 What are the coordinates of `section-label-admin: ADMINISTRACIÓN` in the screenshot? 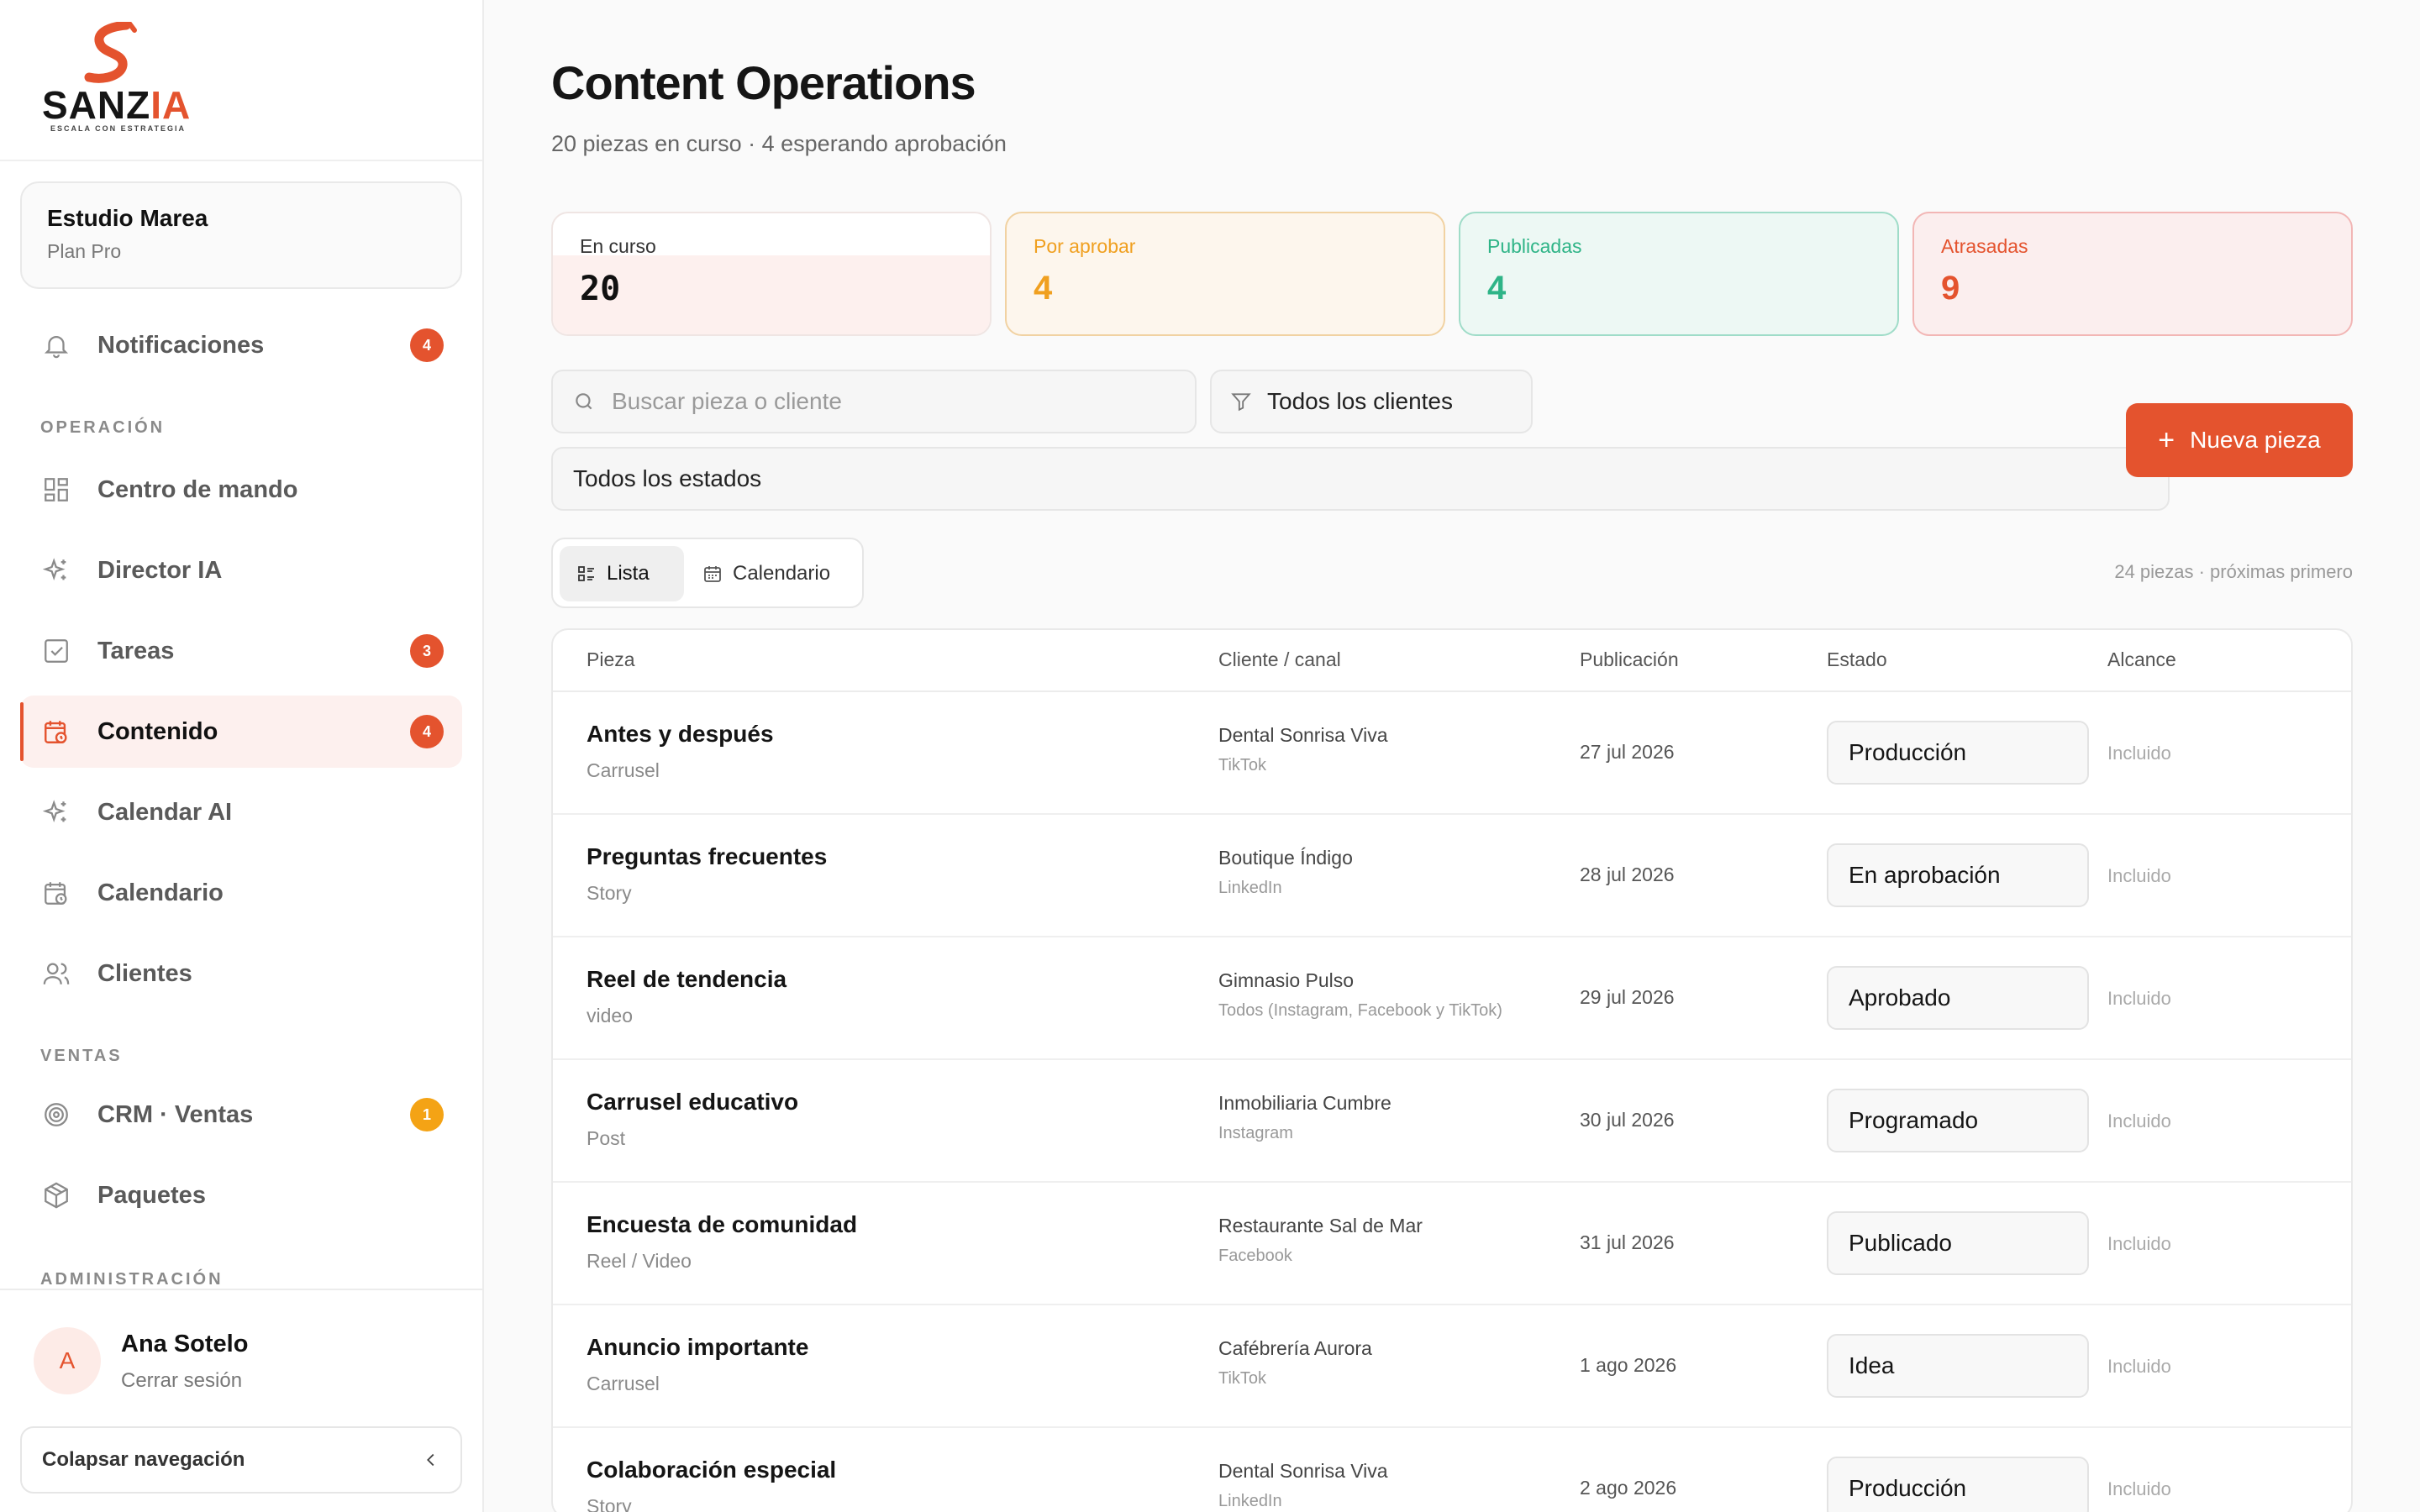 It's located at (132, 1279).